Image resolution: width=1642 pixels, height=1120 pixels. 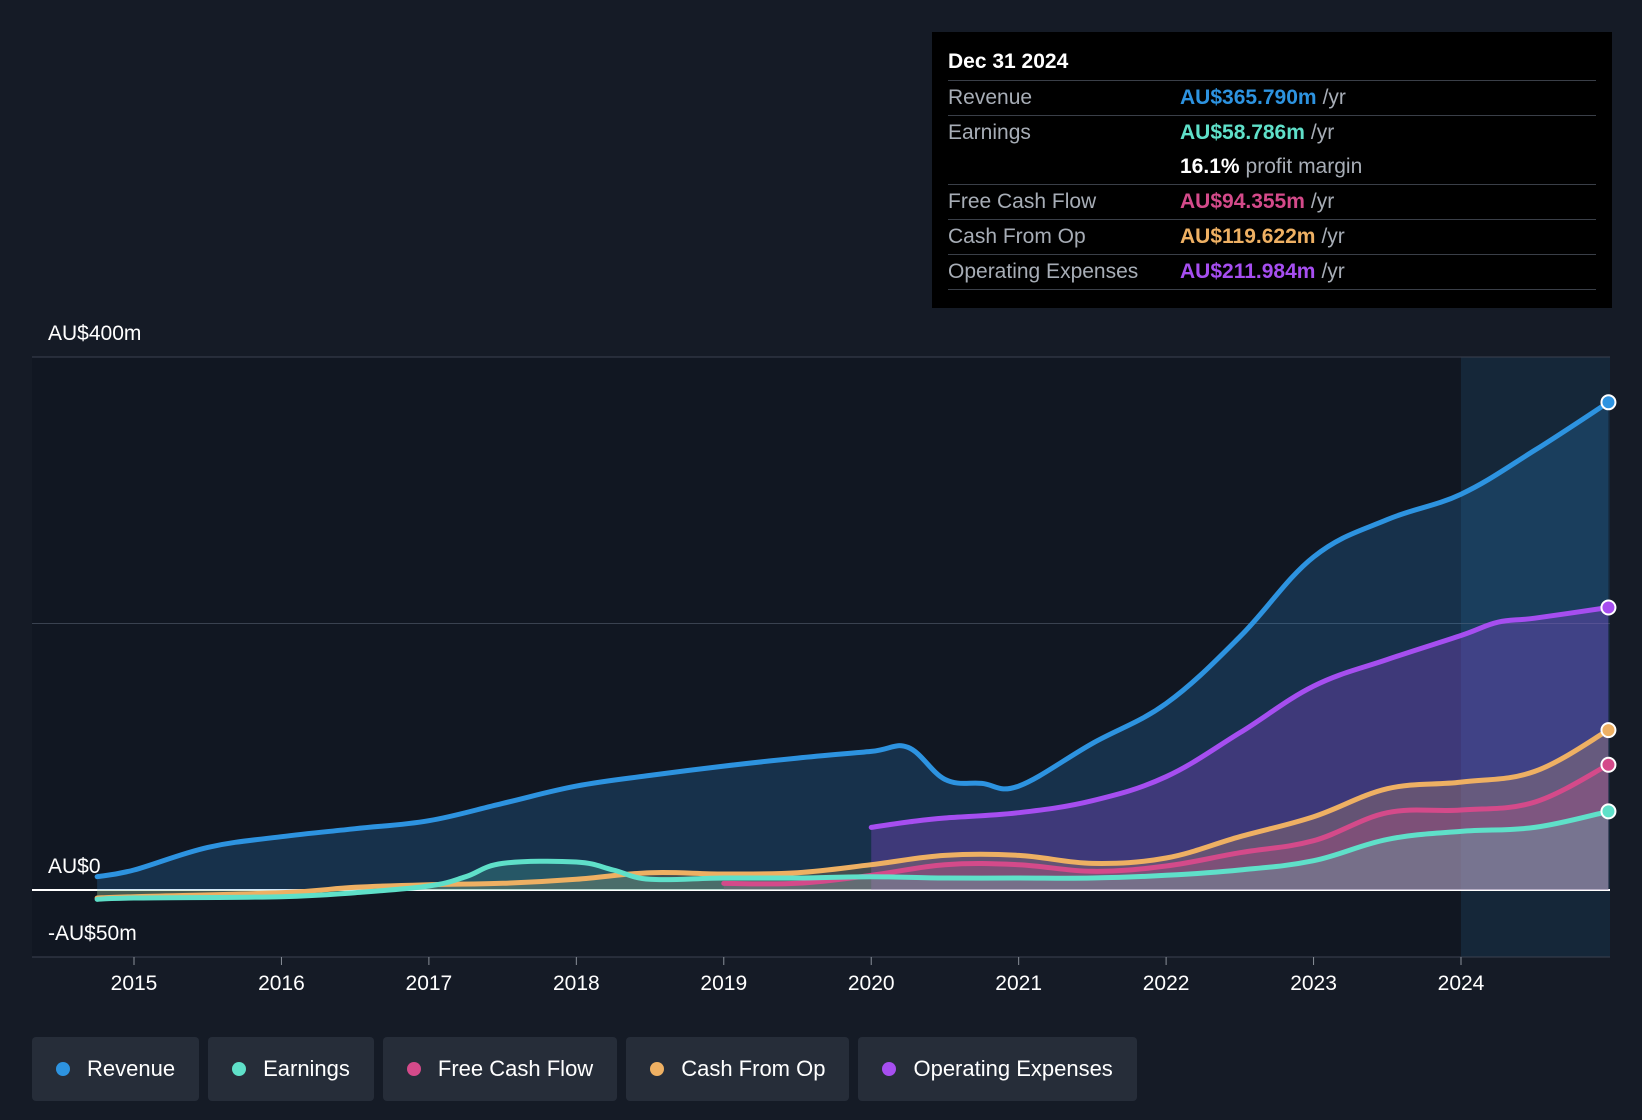 What do you see at coordinates (1013, 1068) in the screenshot?
I see `legend-label: Operating Expenses` at bounding box center [1013, 1068].